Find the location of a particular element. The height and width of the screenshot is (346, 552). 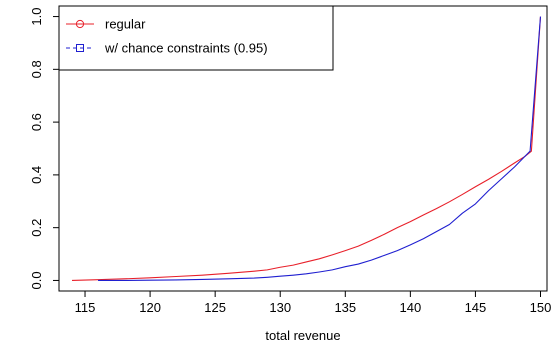

x-tick-label: 135 is located at coordinates (345, 307).